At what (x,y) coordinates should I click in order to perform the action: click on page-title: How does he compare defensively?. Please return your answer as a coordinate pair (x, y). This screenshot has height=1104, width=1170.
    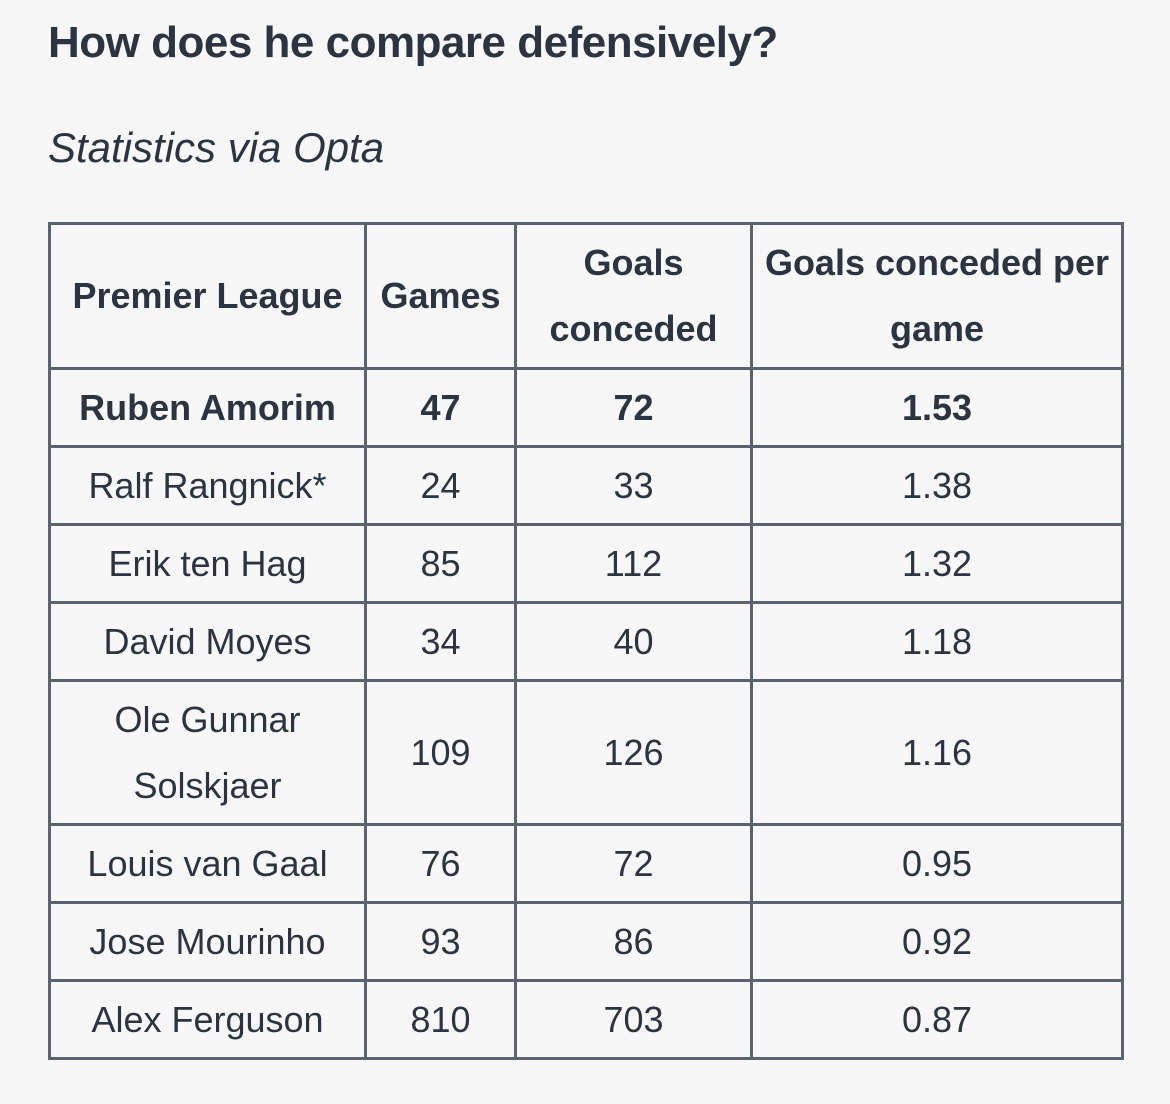
    Looking at the image, I should click on (413, 42).